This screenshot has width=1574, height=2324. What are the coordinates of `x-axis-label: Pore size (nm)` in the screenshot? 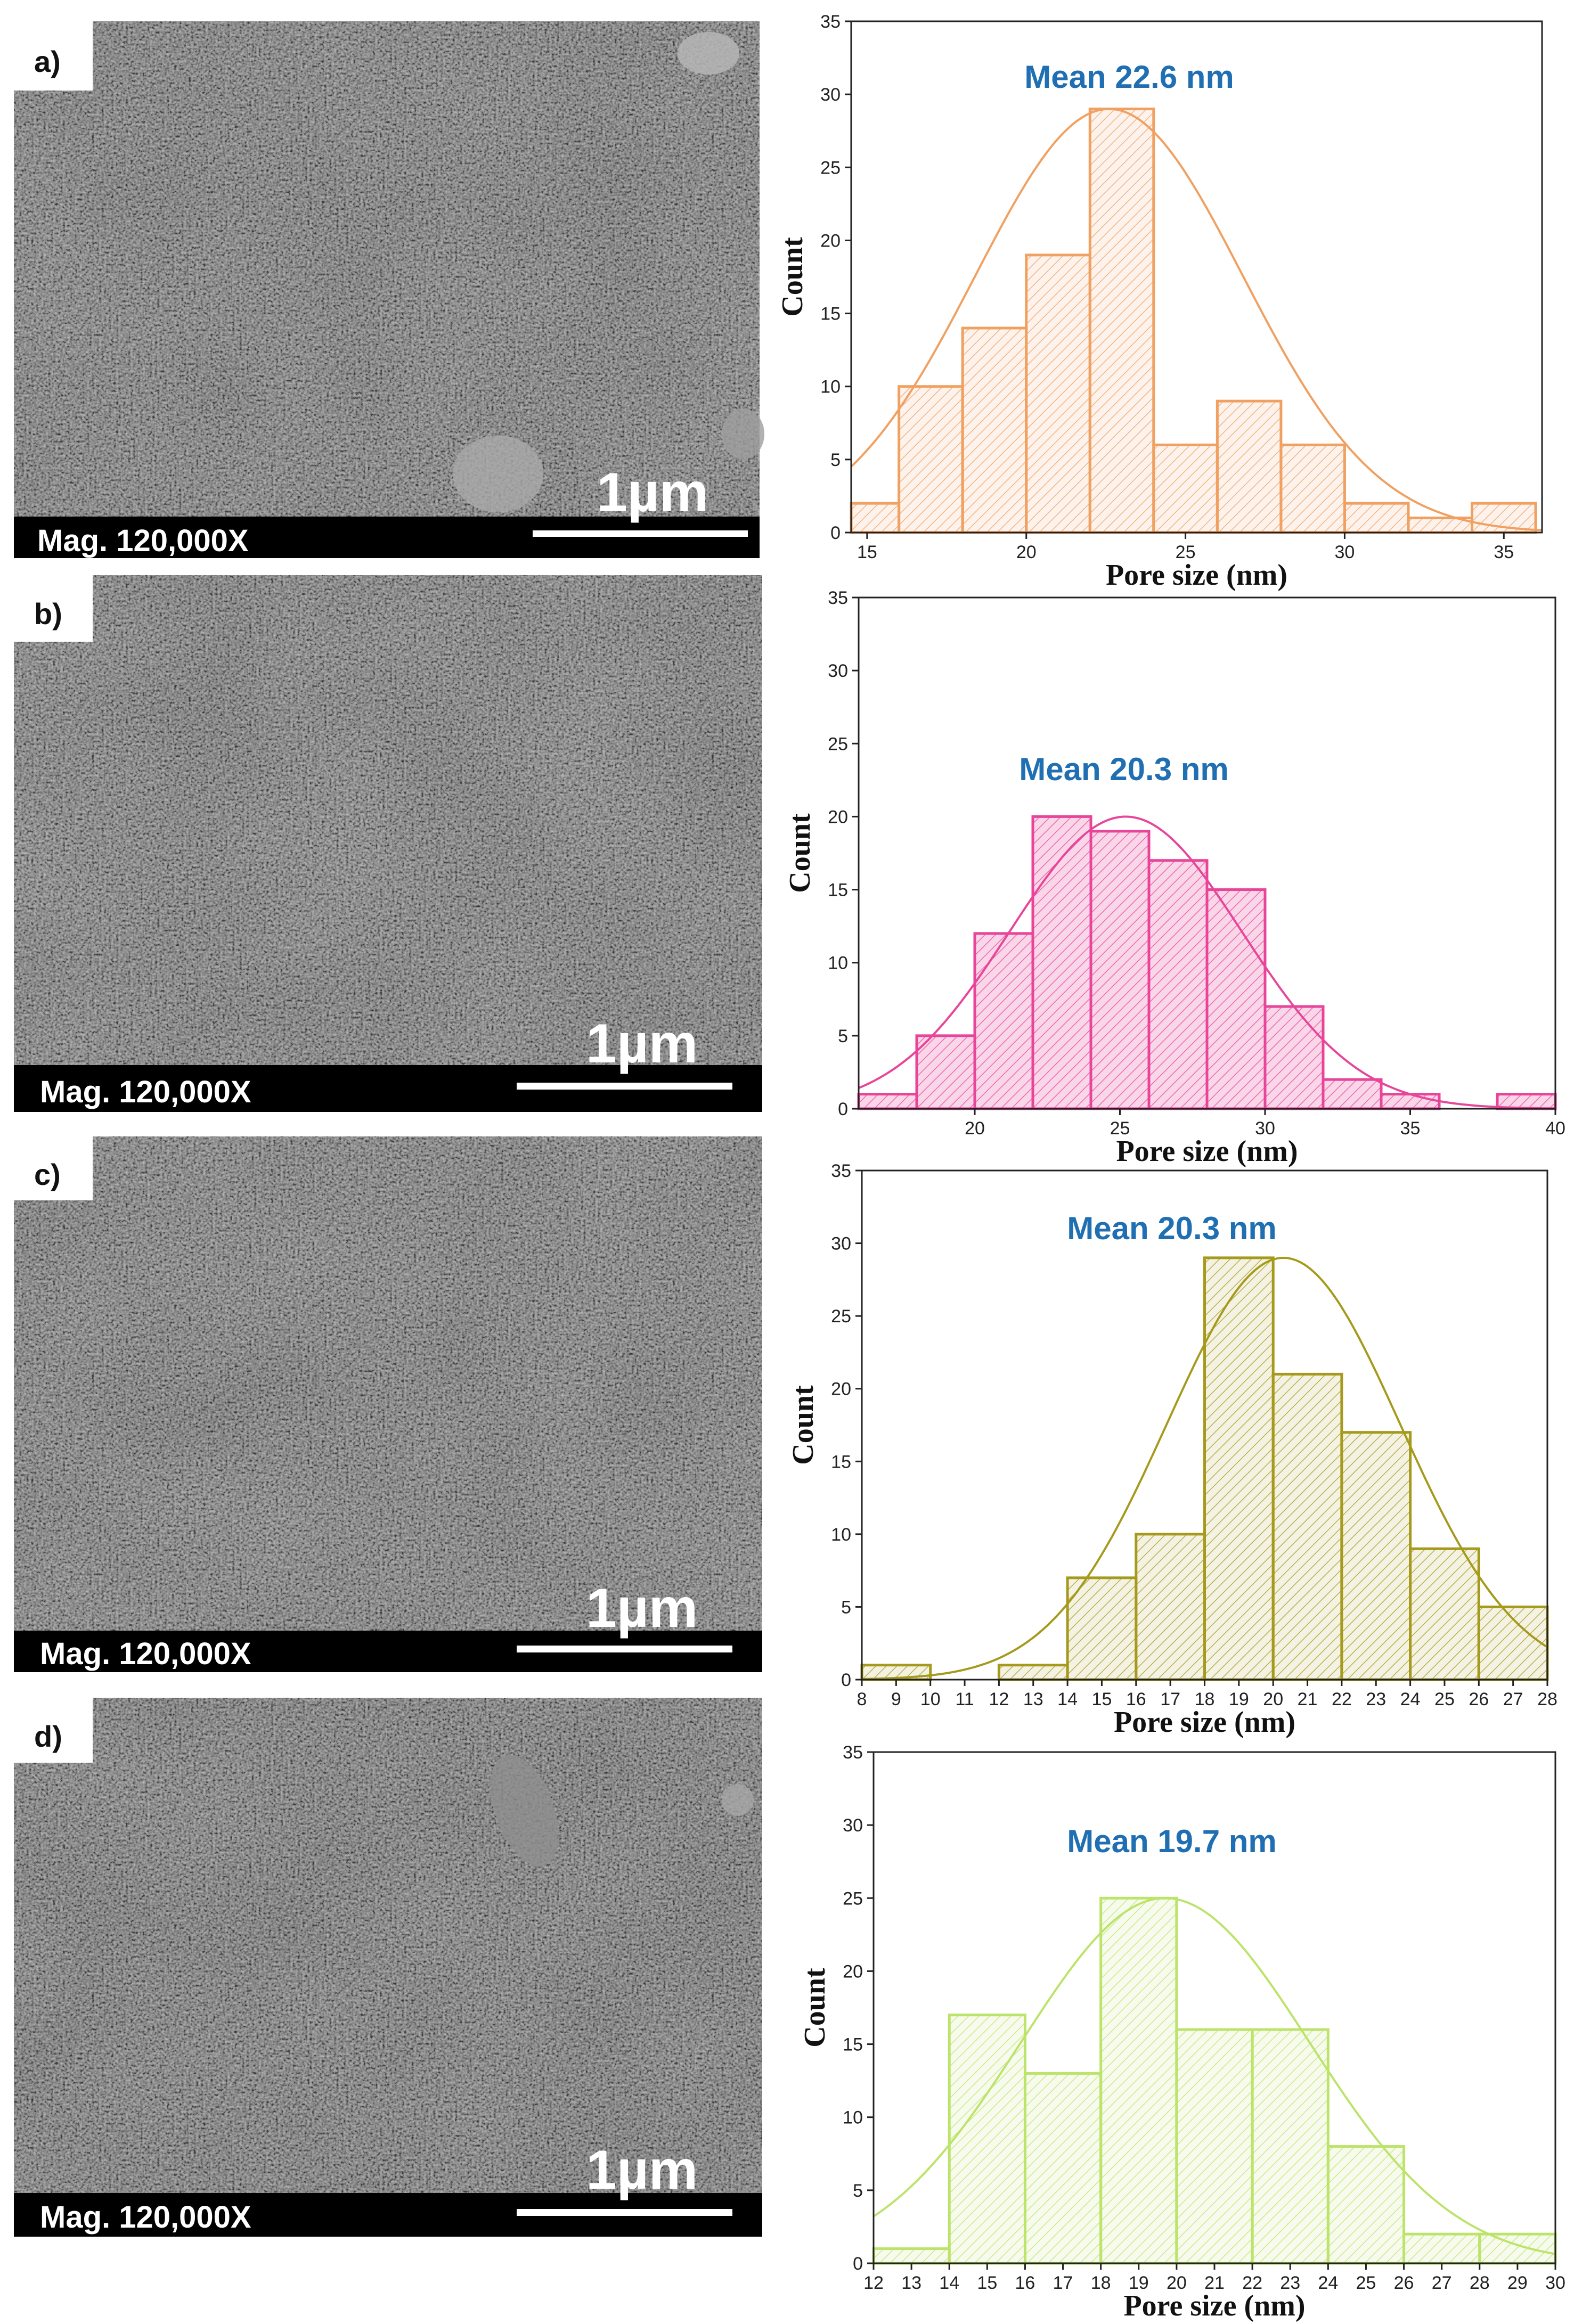 It's located at (1207, 1151).